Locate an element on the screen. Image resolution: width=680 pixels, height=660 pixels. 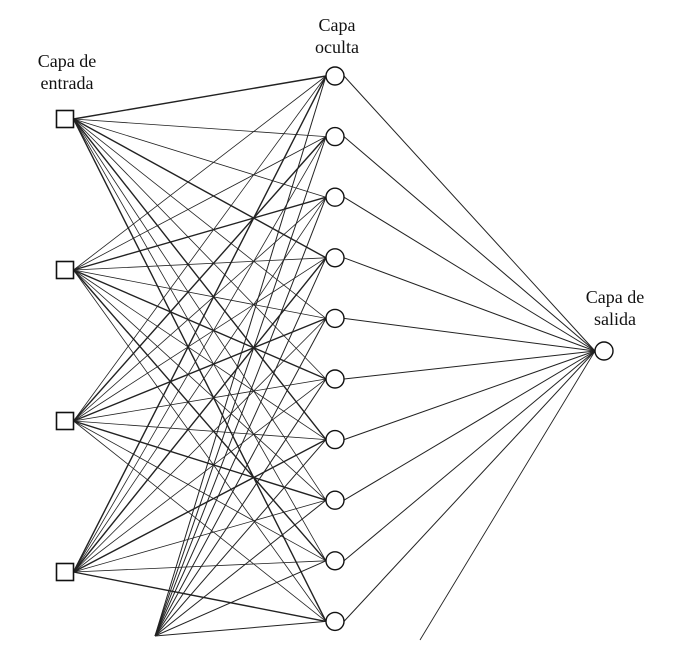
hidden-layer-label: Capa oculta is located at coordinates (337, 36).